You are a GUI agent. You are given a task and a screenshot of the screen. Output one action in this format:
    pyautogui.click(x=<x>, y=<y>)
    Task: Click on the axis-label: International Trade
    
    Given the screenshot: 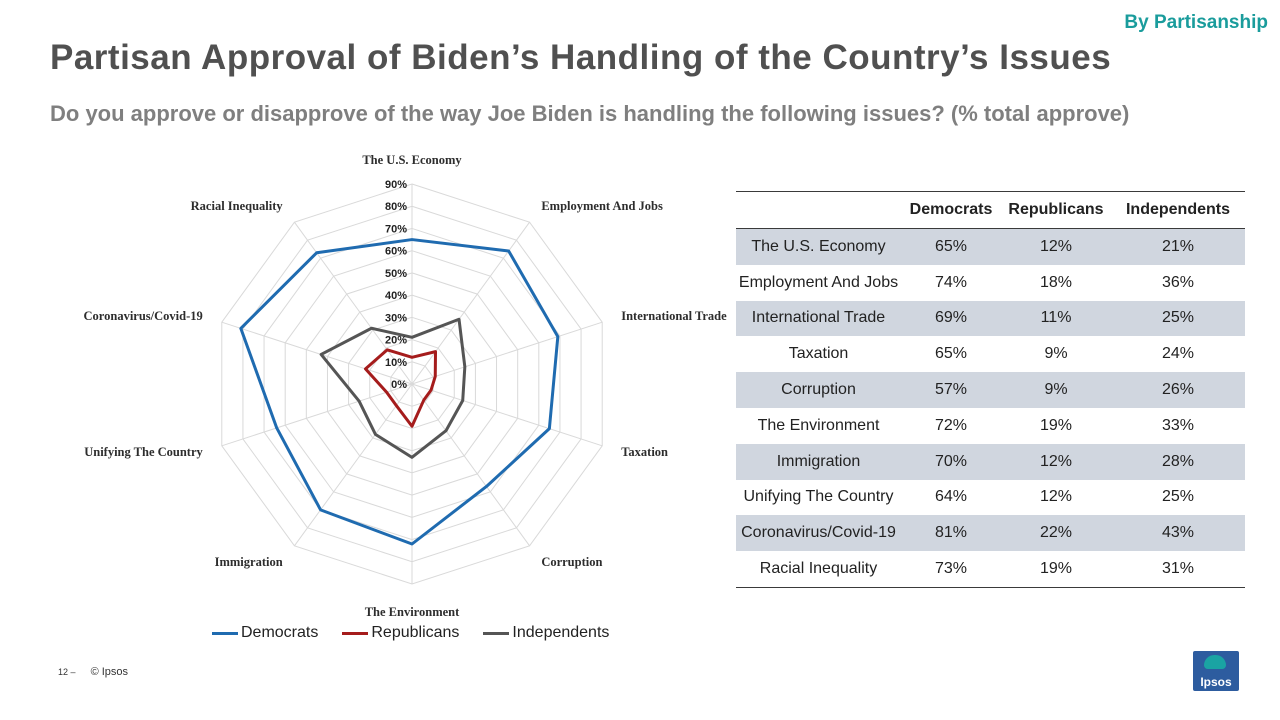 What is the action you would take?
    pyautogui.click(x=674, y=316)
    